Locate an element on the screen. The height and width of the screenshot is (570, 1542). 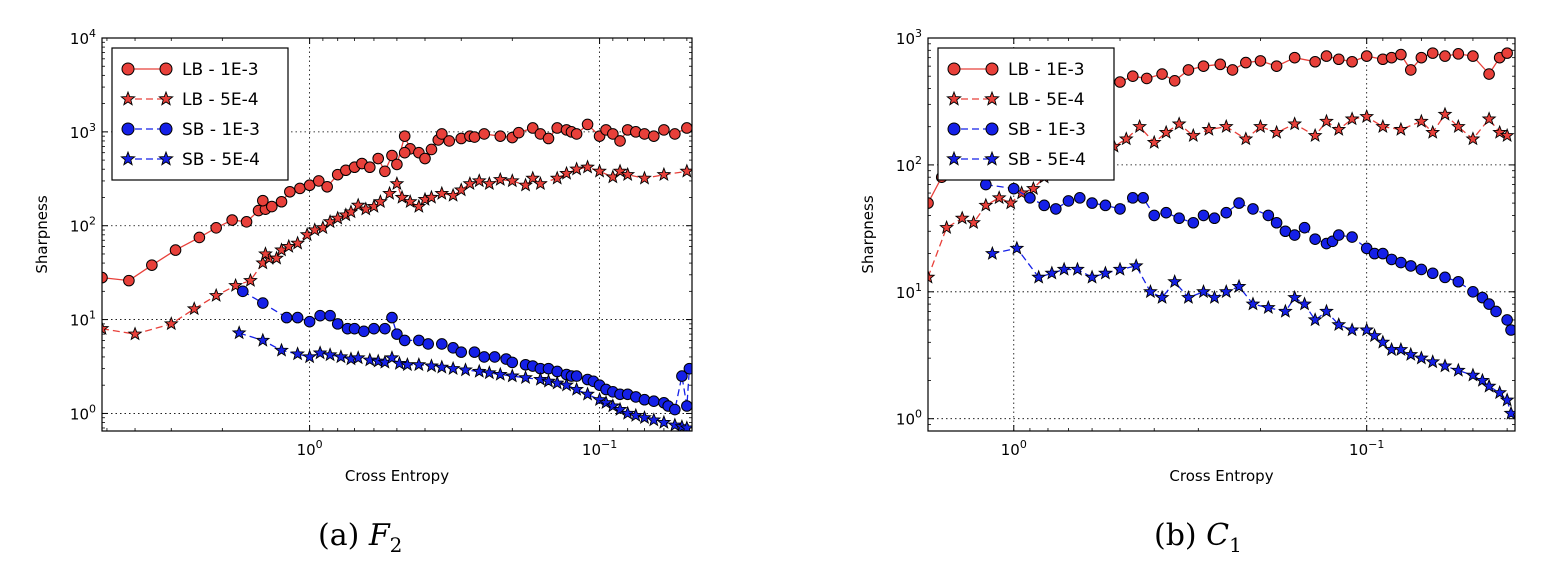
chart1-legend-label-2: SB - 1E-3 is located at coordinates (1047, 130).